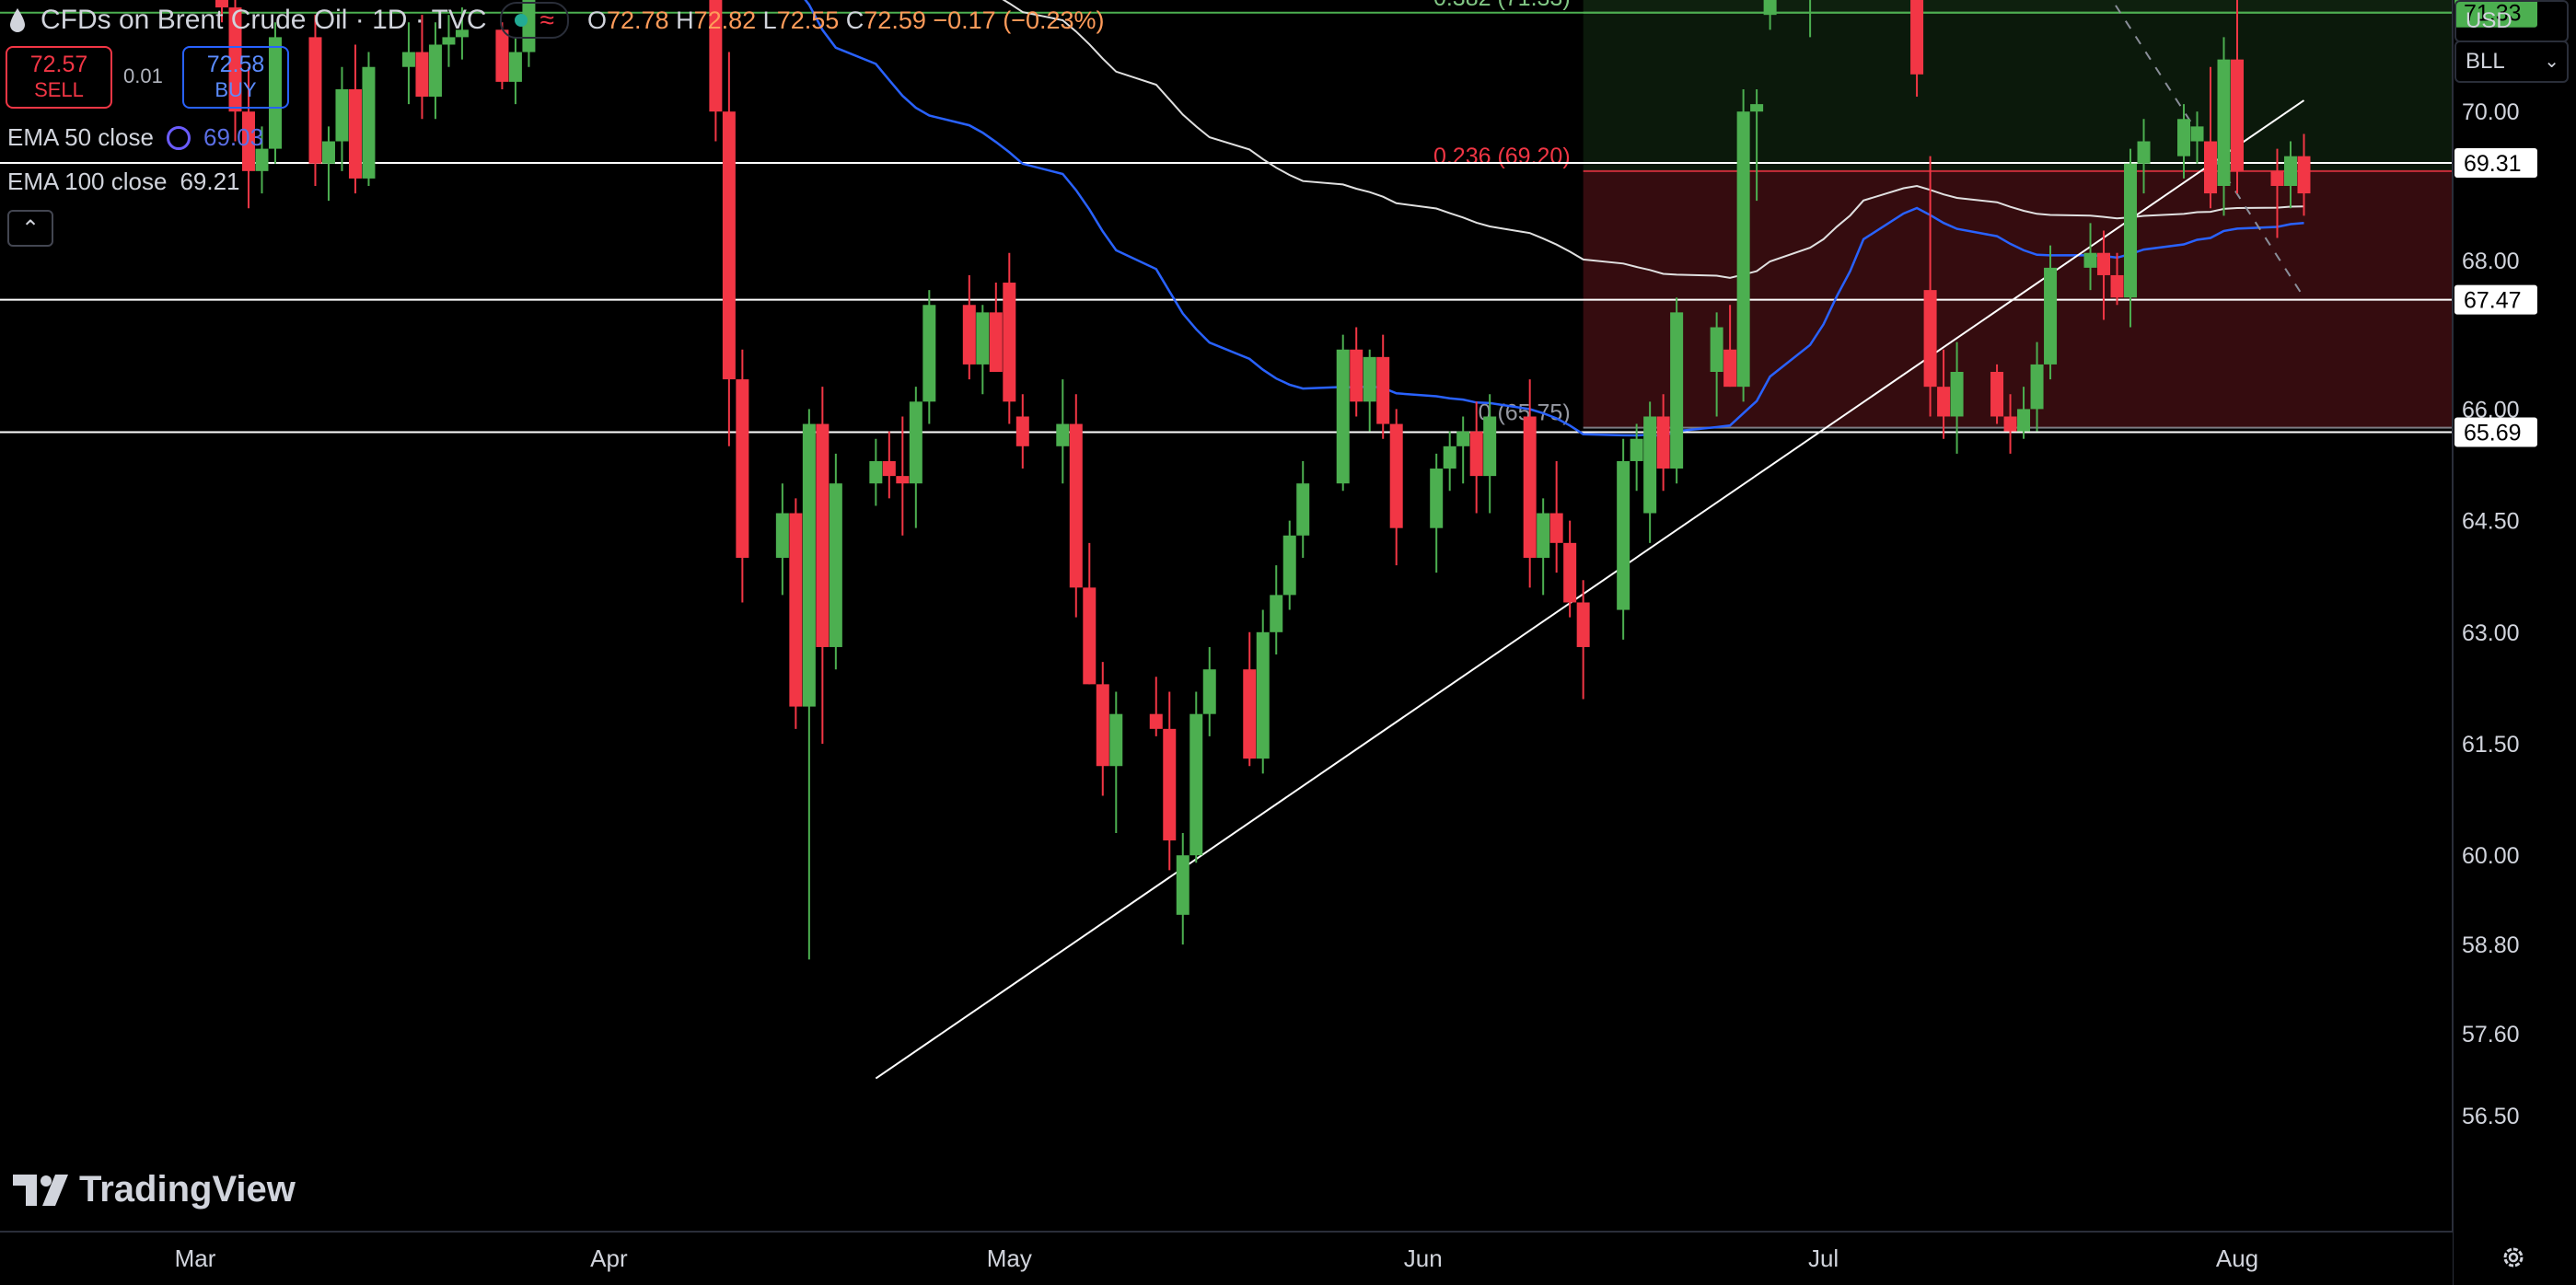 Image resolution: width=2576 pixels, height=1285 pixels. I want to click on x-tick-label: Jul, so click(1823, 1258).